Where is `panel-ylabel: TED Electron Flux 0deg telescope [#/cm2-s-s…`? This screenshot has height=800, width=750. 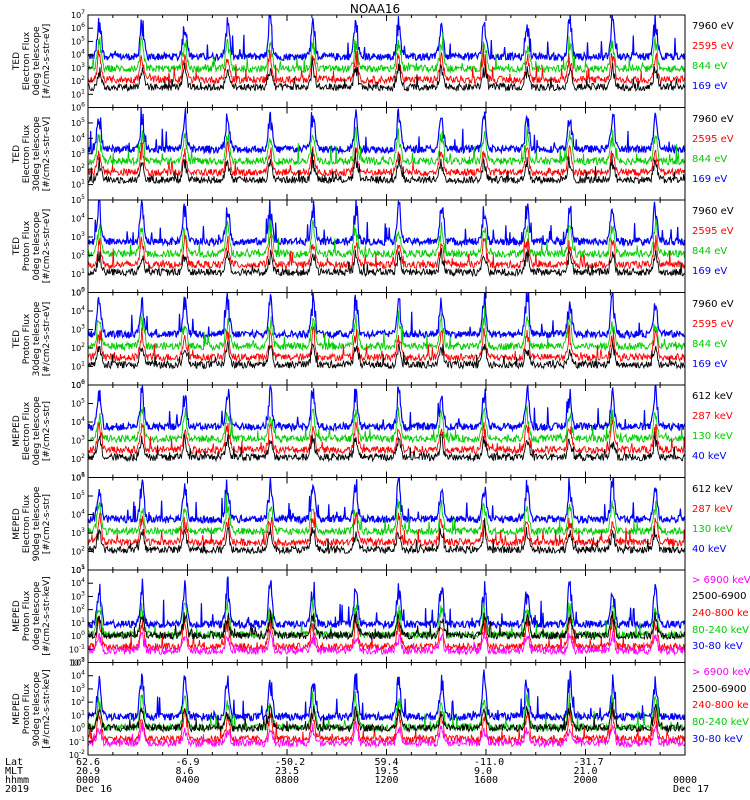 panel-ylabel: TED Electron Flux 0deg telescope [#/cm2-s-s… is located at coordinates (32, 61).